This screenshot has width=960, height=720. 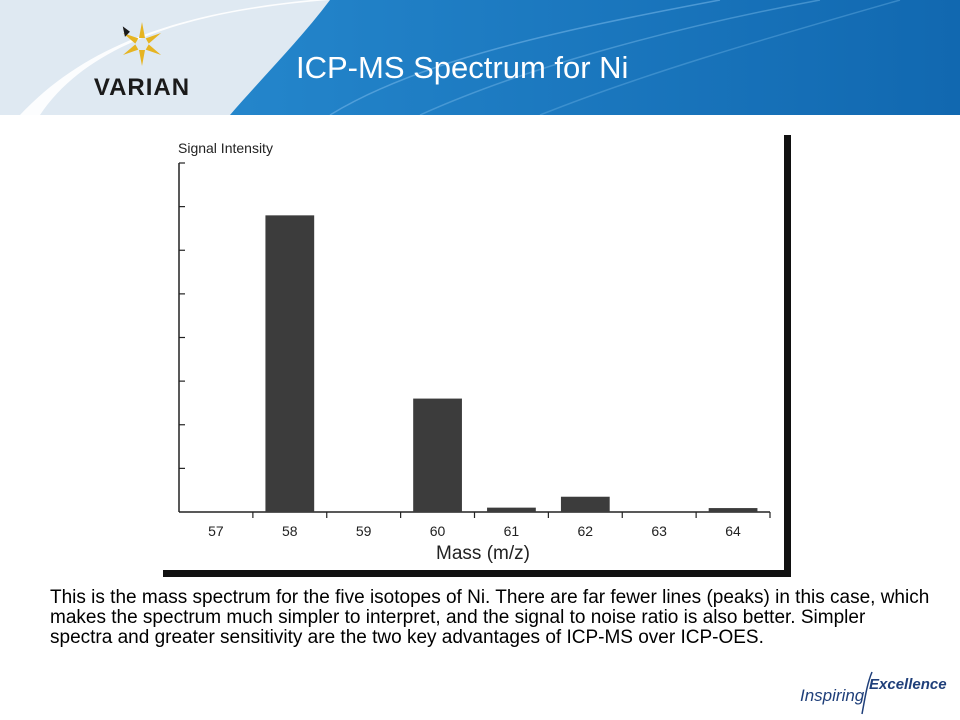 What do you see at coordinates (832, 695) in the screenshot?
I see `tagline-word-inspiring: Inspiring` at bounding box center [832, 695].